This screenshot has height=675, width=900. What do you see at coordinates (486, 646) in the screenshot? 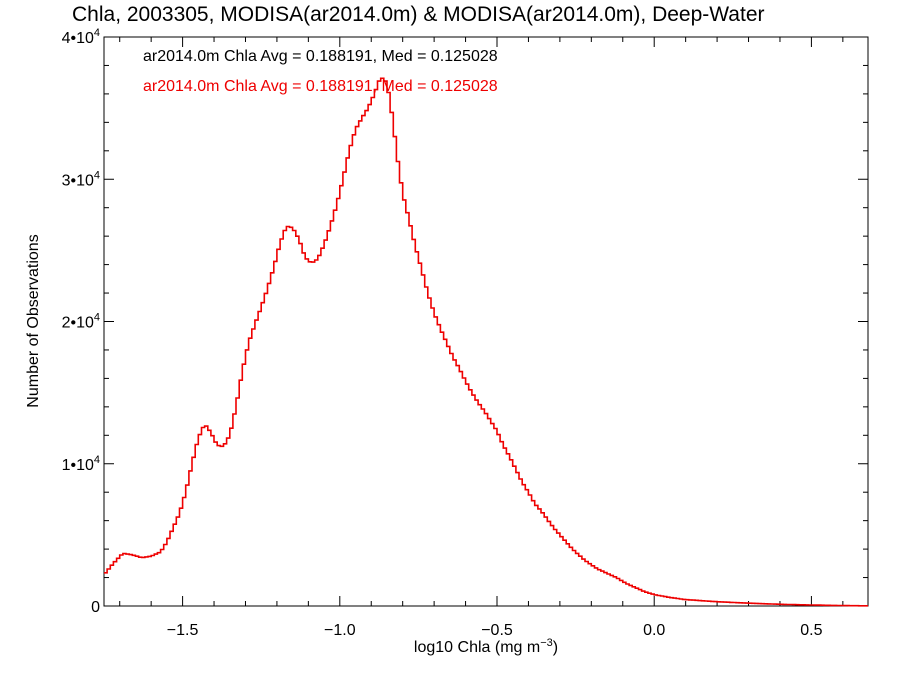
I see `x-axis-label: log10 Chla (mg m−3)` at bounding box center [486, 646].